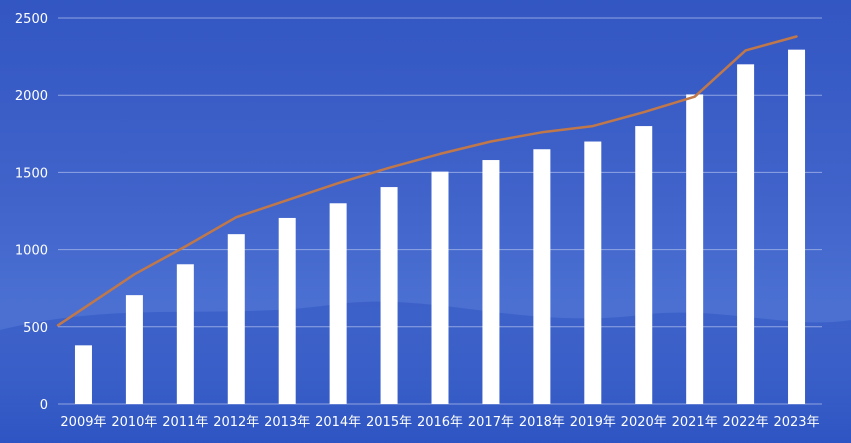 This screenshot has height=443, width=851. Describe the element at coordinates (491, 422) in the screenshot. I see `x-tick-label: 2017年` at that location.